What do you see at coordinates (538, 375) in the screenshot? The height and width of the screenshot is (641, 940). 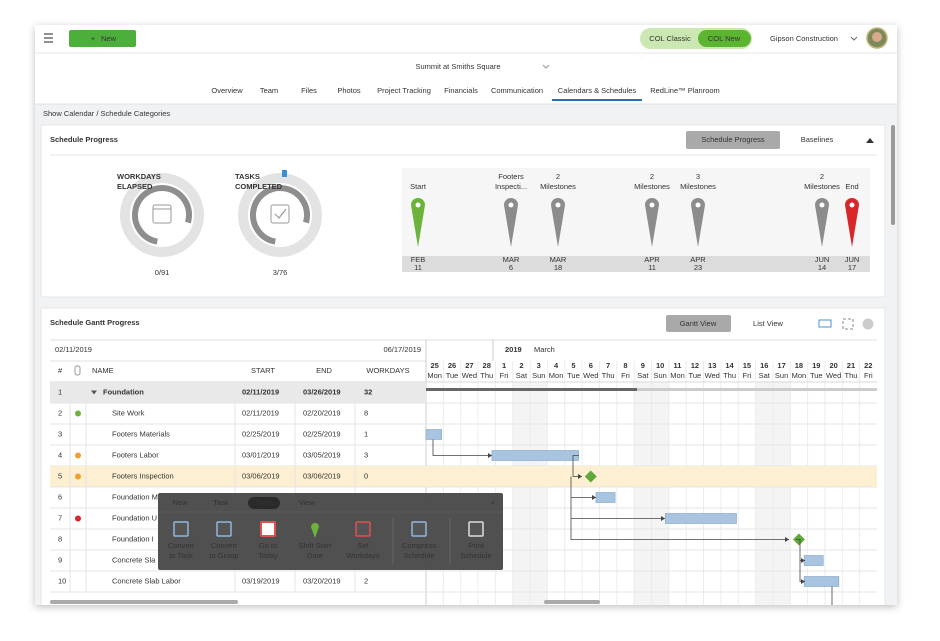 I see `day-weekday: Sun` at bounding box center [538, 375].